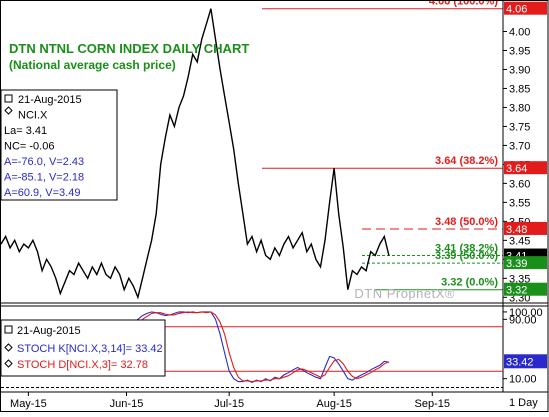  I want to click on x-tick-label-0: May-15, so click(28, 404).